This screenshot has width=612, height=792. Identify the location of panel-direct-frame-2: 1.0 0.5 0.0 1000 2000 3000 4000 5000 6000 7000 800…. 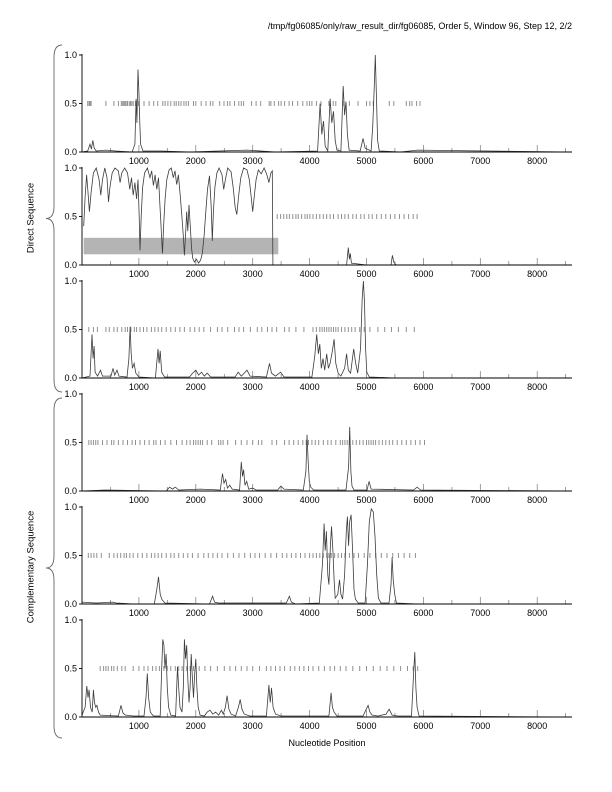
(318, 221).